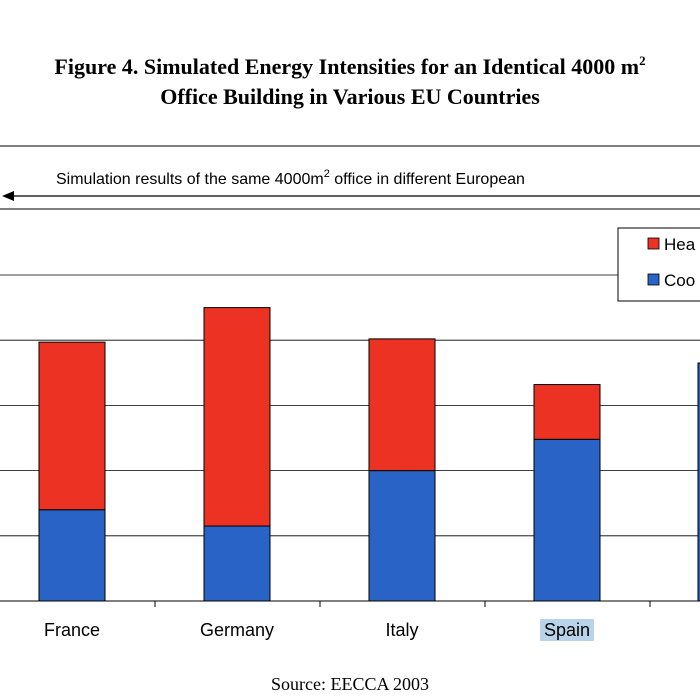 This screenshot has width=700, height=700. I want to click on legend: Hea Coo, so click(658, 264).